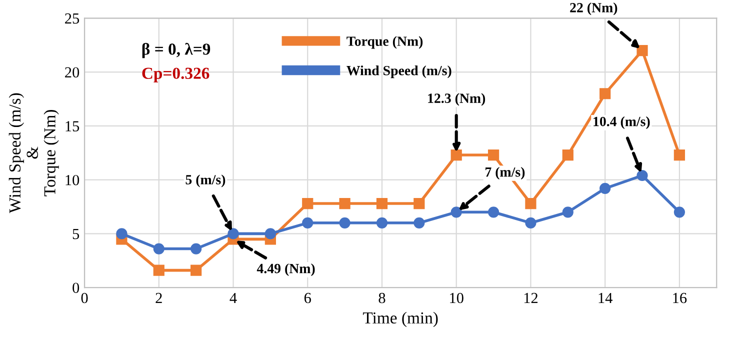 The image size is (735, 364). What do you see at coordinates (73, 180) in the screenshot?
I see `y-tick-label: 10` at bounding box center [73, 180].